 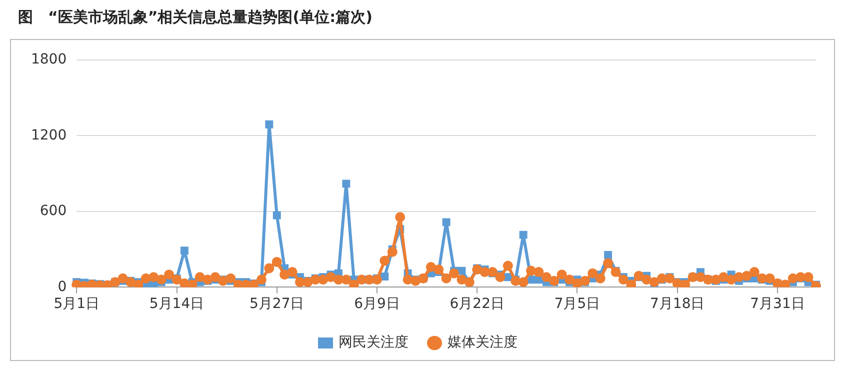 I want to click on chart-title: 图 “医美市场乱象”相关信息总量趋势图(单位:篇次), so click(x=196, y=17).